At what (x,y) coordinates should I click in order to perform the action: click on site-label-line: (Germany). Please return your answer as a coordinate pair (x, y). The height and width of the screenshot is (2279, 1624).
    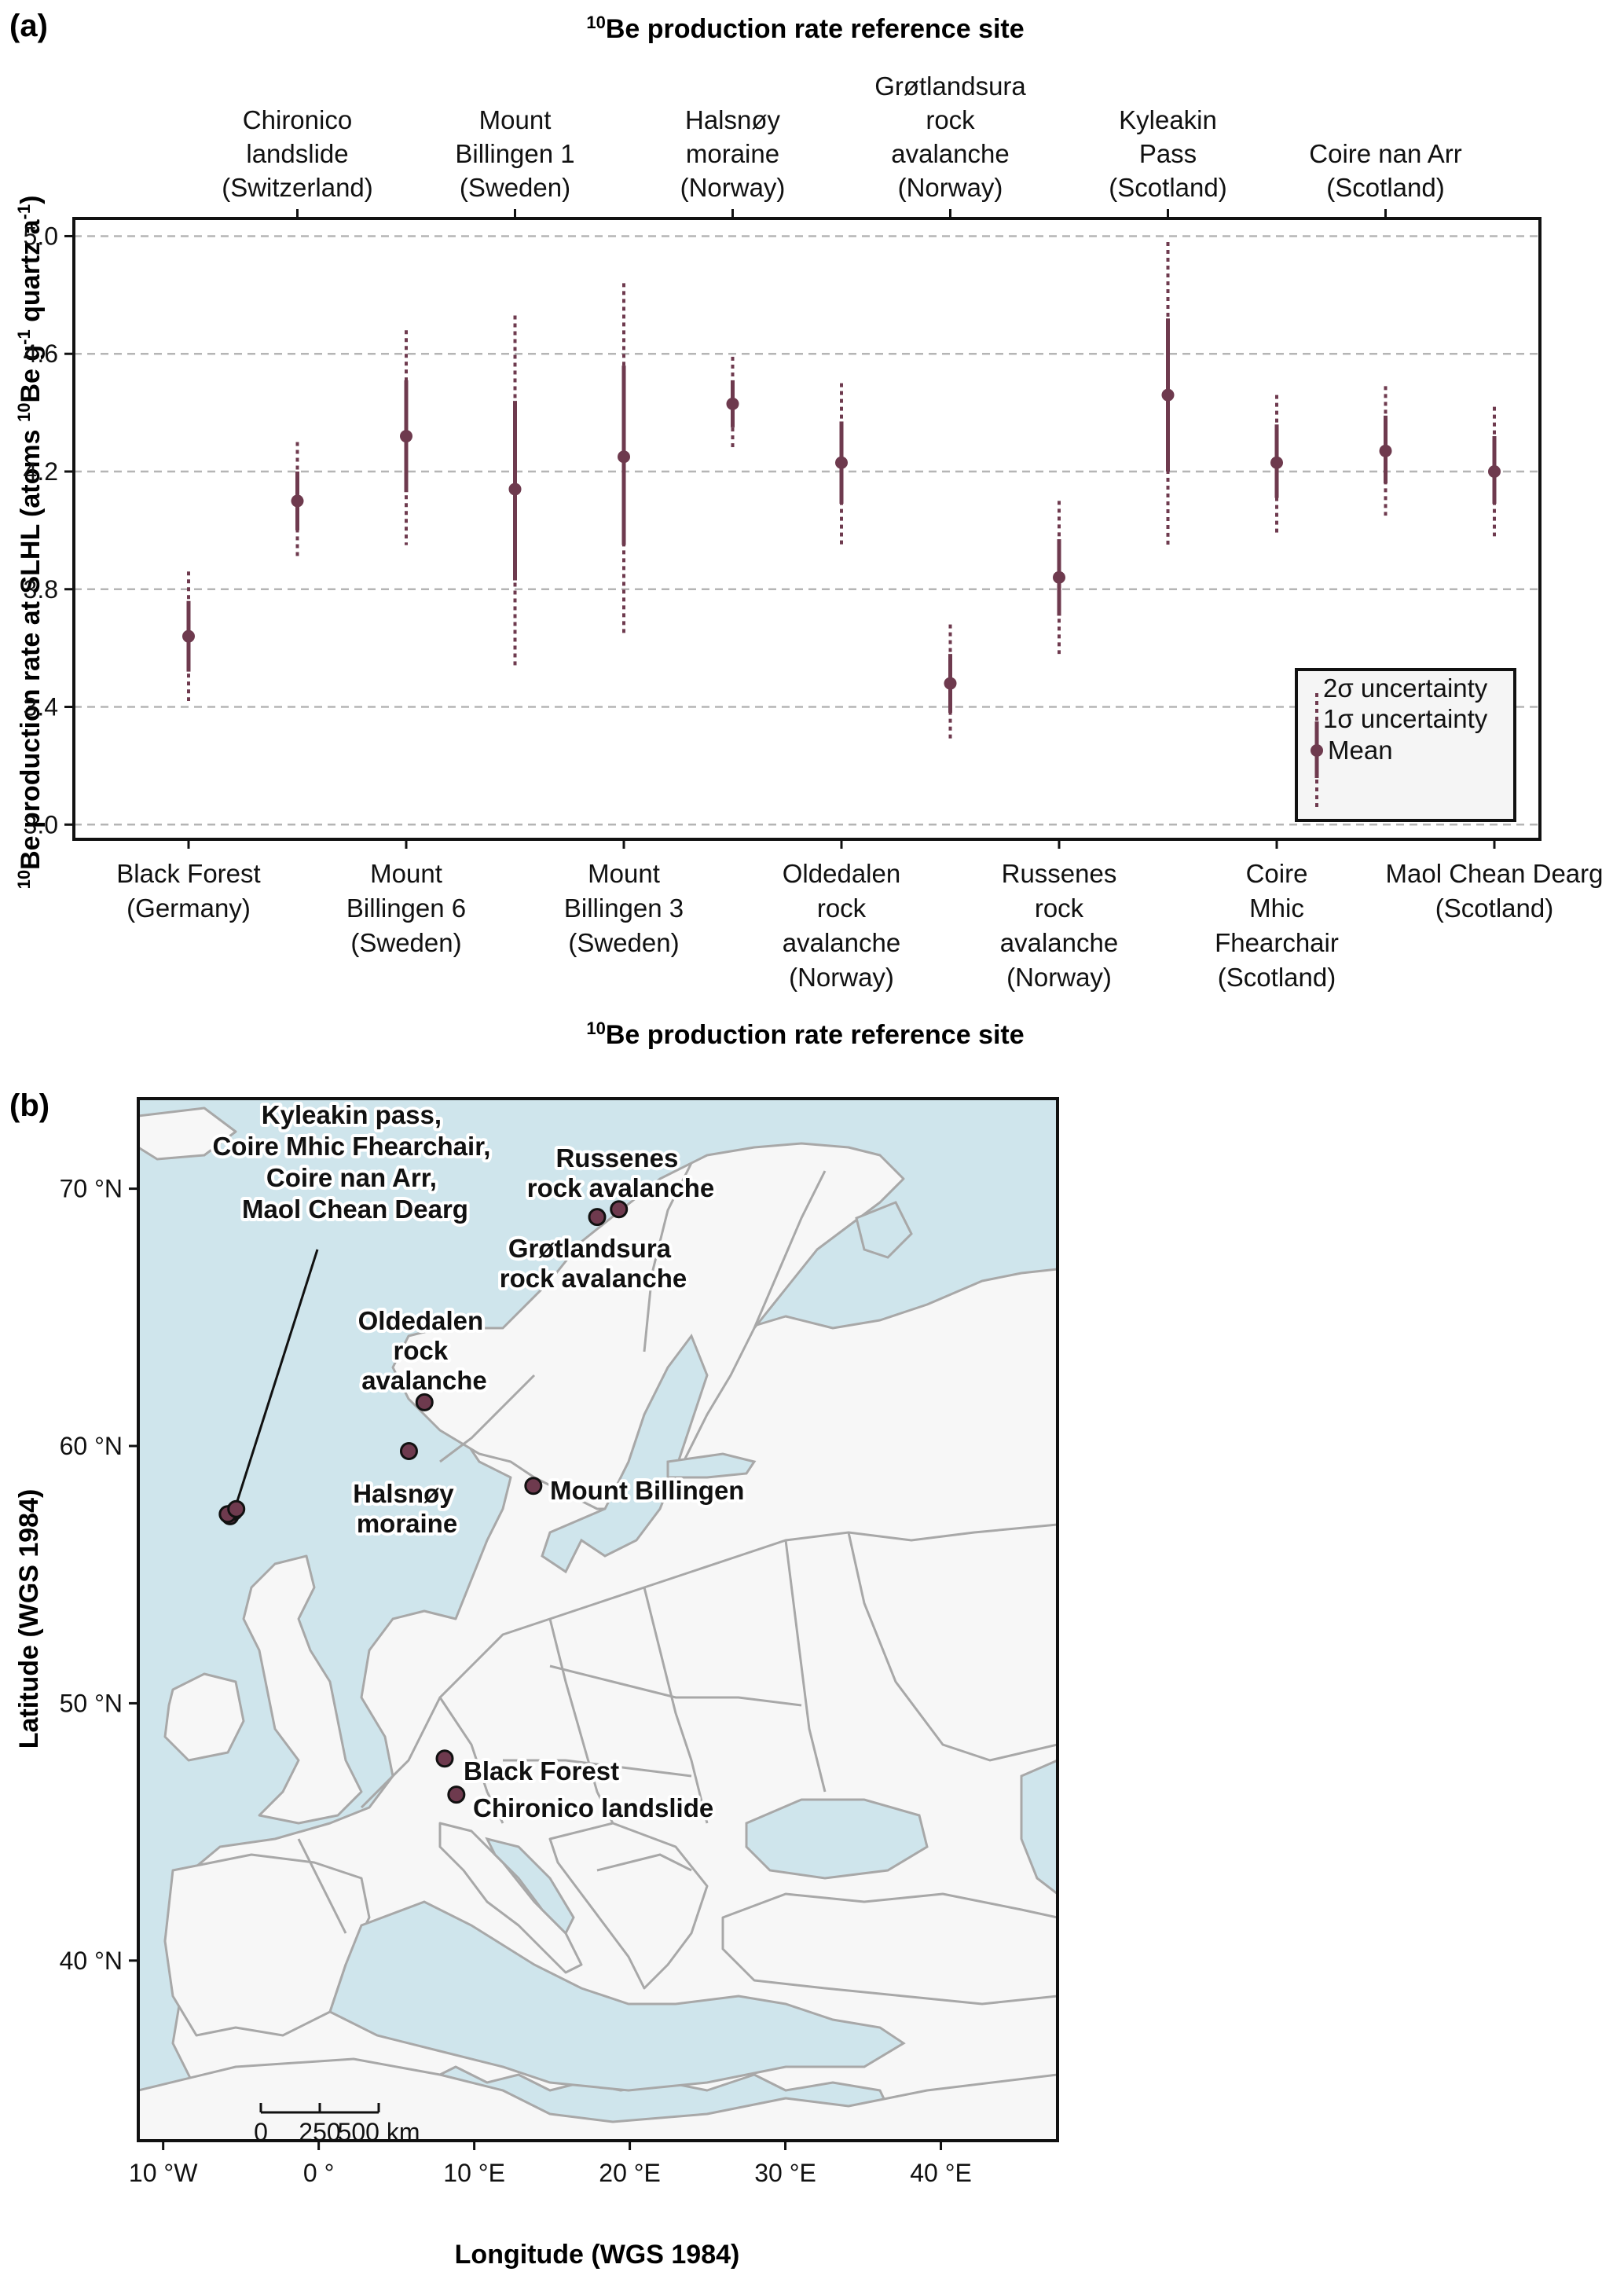
    Looking at the image, I should click on (188, 909).